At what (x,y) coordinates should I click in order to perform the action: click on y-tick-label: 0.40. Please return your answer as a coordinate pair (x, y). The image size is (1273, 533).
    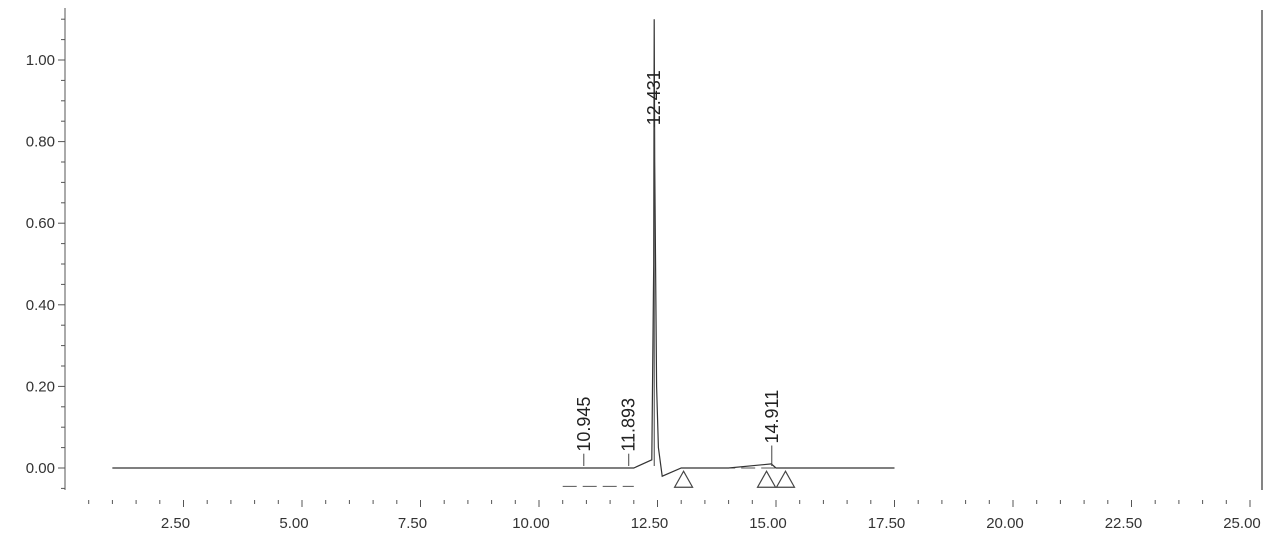
    Looking at the image, I should click on (40, 305).